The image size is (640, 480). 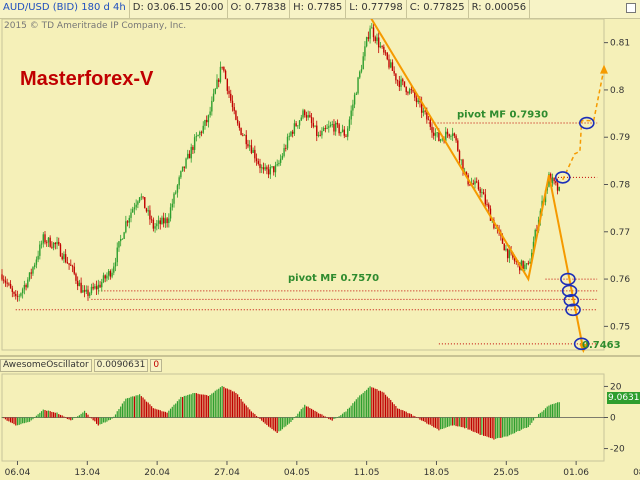 What do you see at coordinates (613, 419) in the screenshot?
I see `oscillator-tick-label: 0` at bounding box center [613, 419].